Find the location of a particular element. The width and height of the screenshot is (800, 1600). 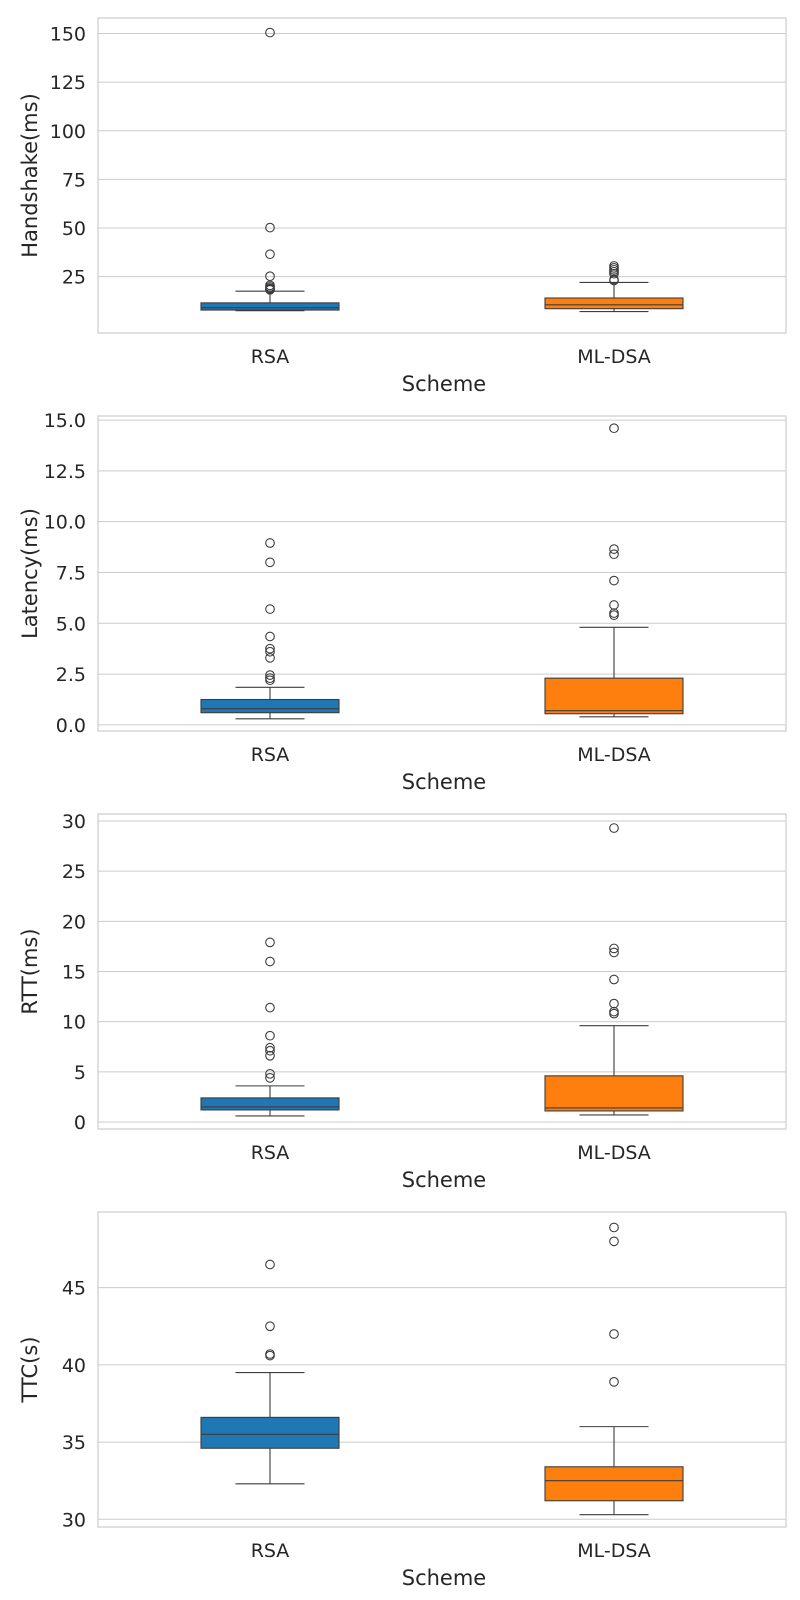

y-tick-label-5: 150 is located at coordinates (68, 35).